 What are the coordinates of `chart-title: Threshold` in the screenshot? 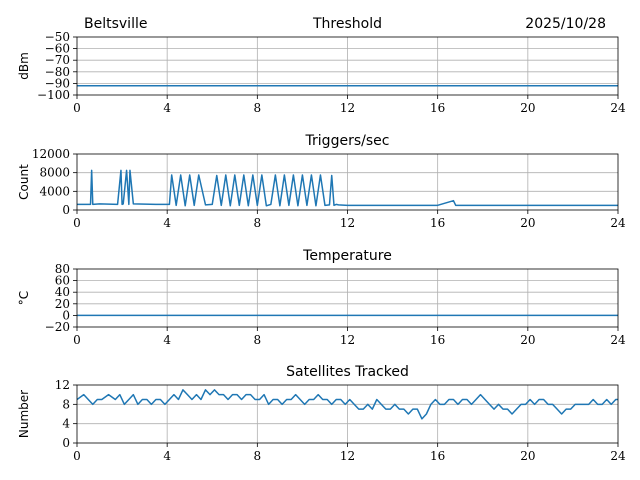 It's located at (347, 24).